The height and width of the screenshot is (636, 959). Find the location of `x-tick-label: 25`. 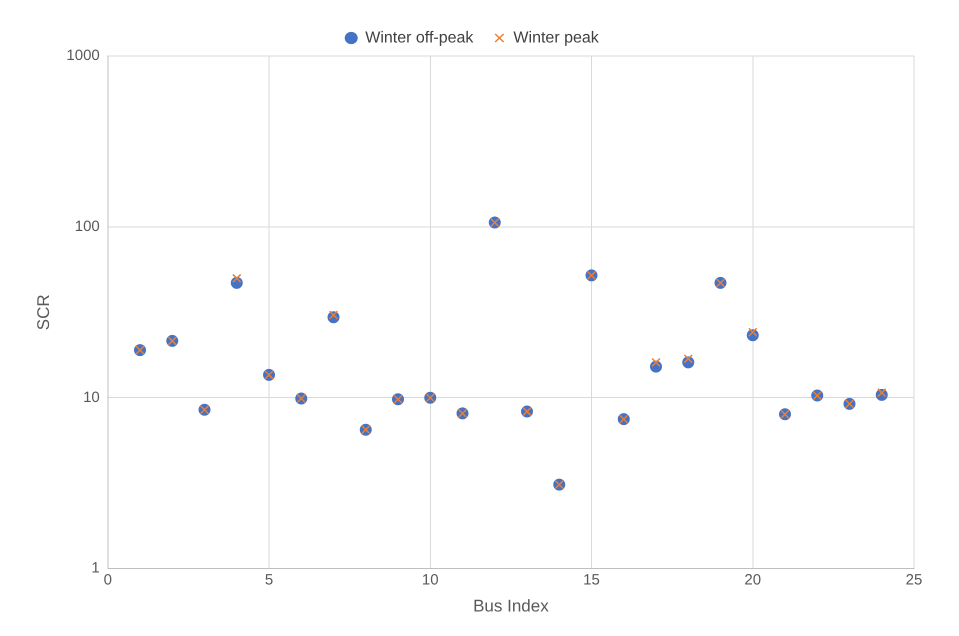

x-tick-label: 25 is located at coordinates (914, 580).